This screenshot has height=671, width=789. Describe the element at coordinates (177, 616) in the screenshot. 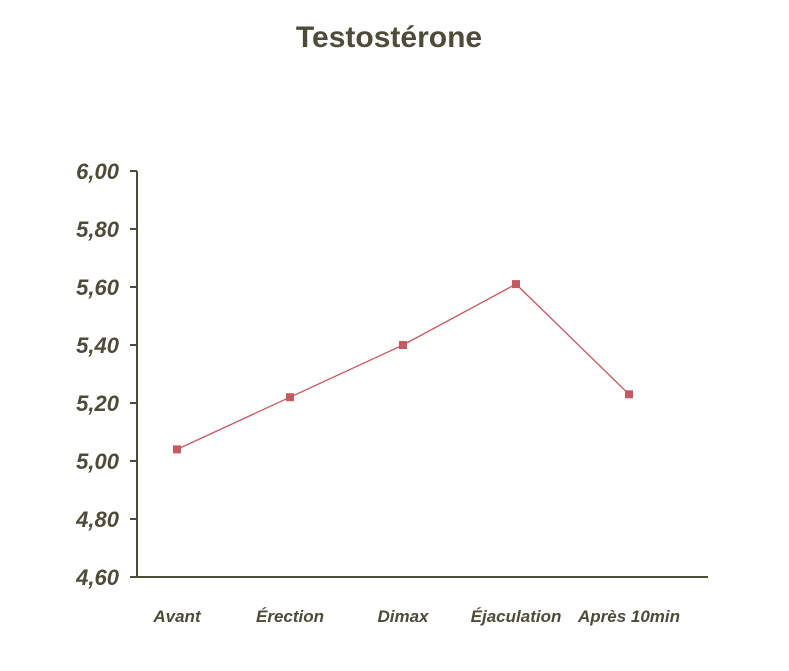

I see `x-tick-label: Avant` at that location.